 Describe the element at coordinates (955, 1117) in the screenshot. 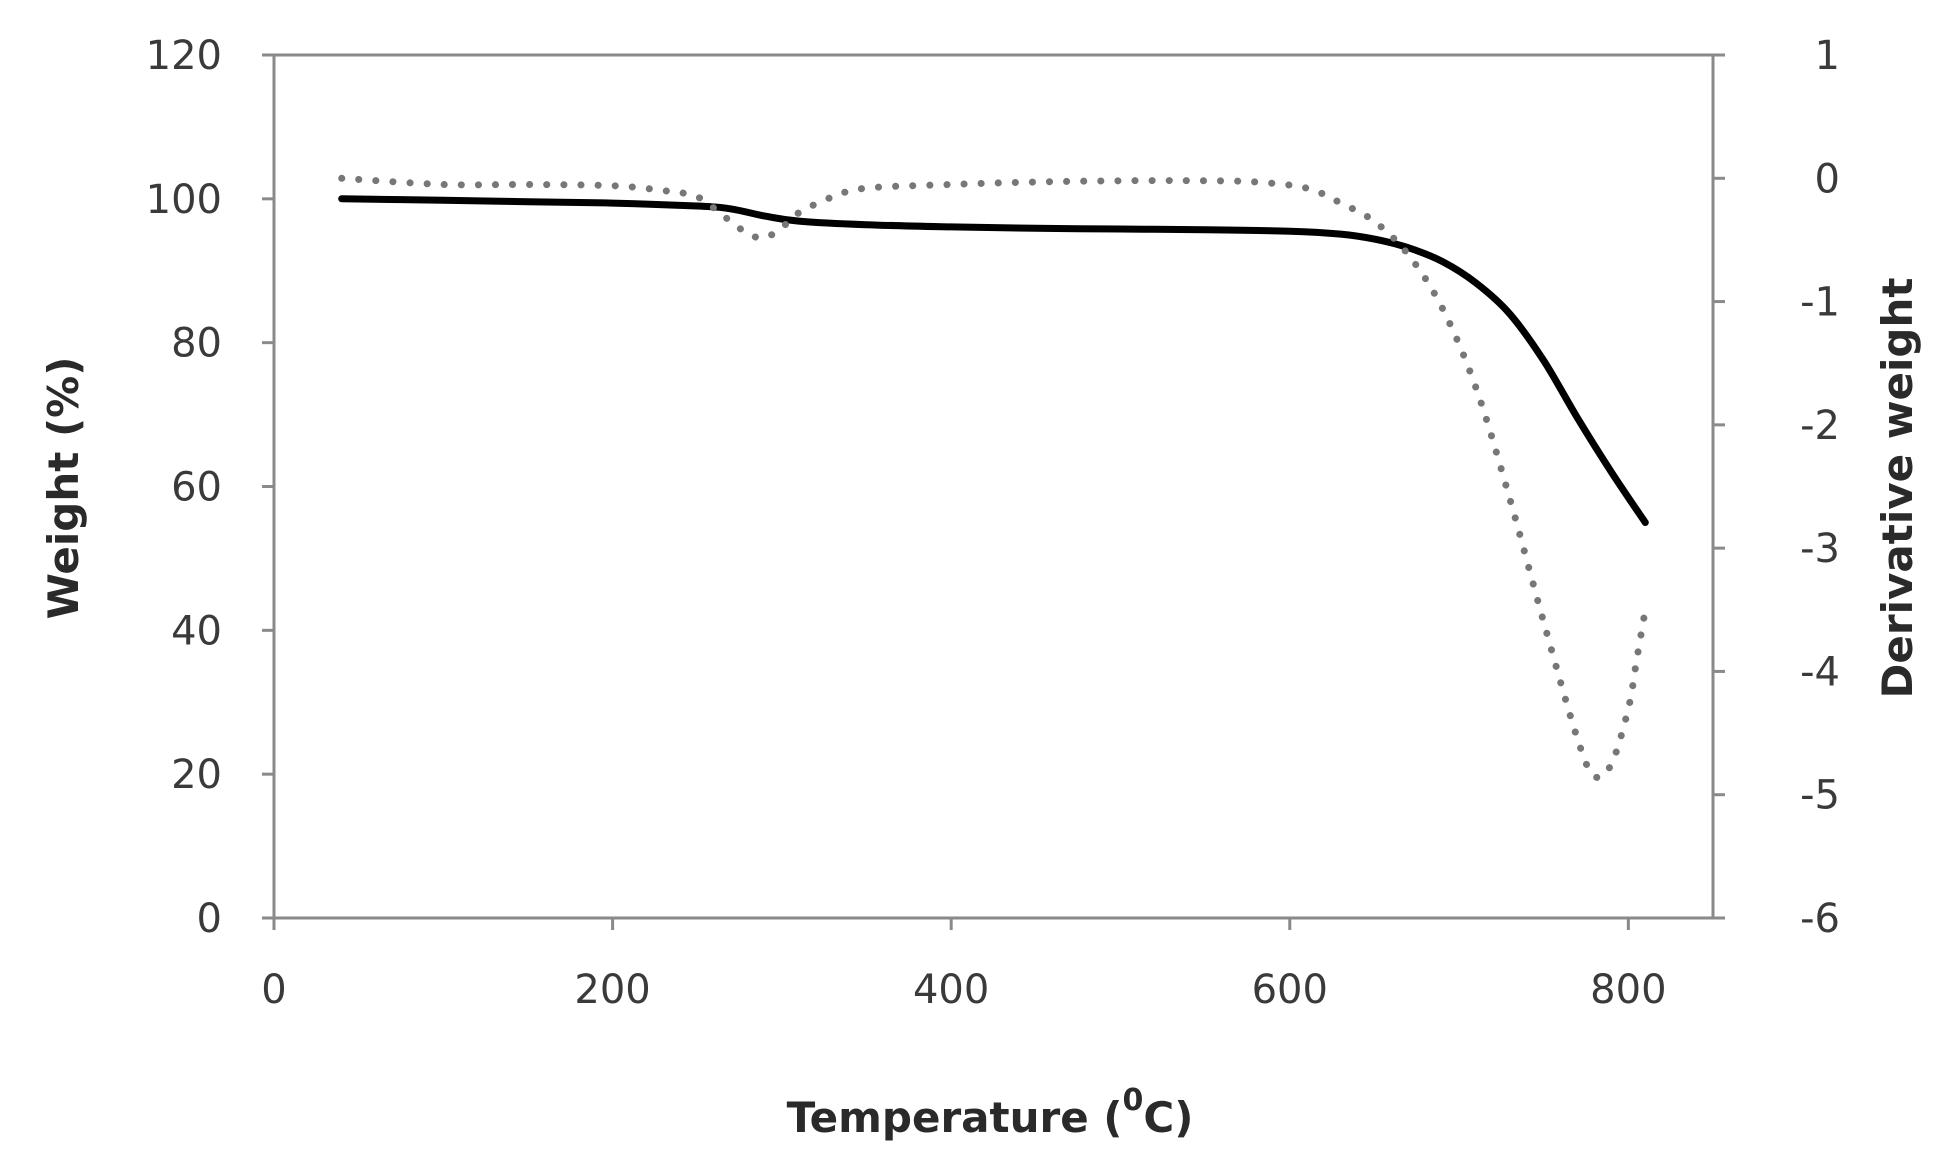

I see `x-axis-title-main: Temperature (` at that location.